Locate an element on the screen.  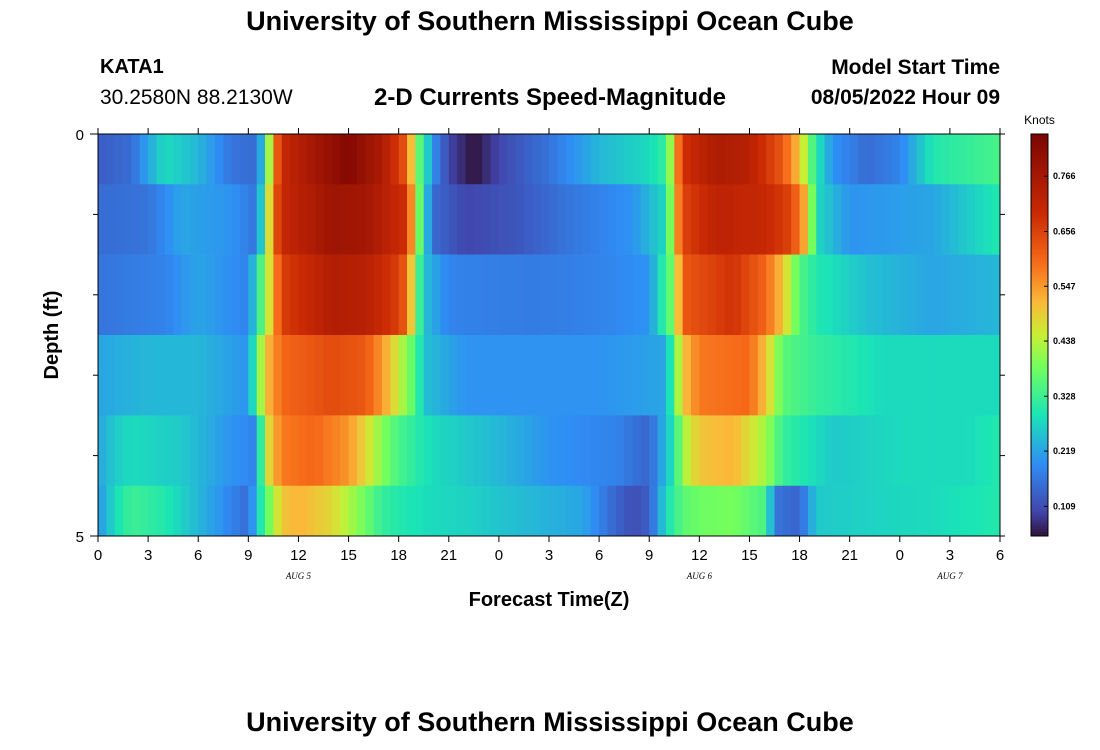
chart-title: 2-D Currents Speed-Magnitude is located at coordinates (550, 97).